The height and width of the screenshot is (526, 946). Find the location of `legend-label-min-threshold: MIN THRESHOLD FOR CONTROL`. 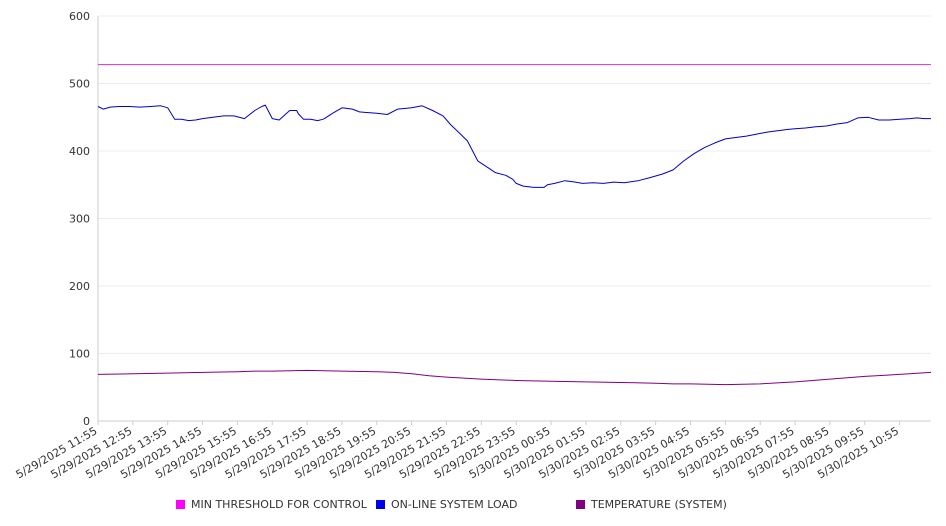

legend-label-min-threshold: MIN THRESHOLD FOR CONTROL is located at coordinates (279, 504).